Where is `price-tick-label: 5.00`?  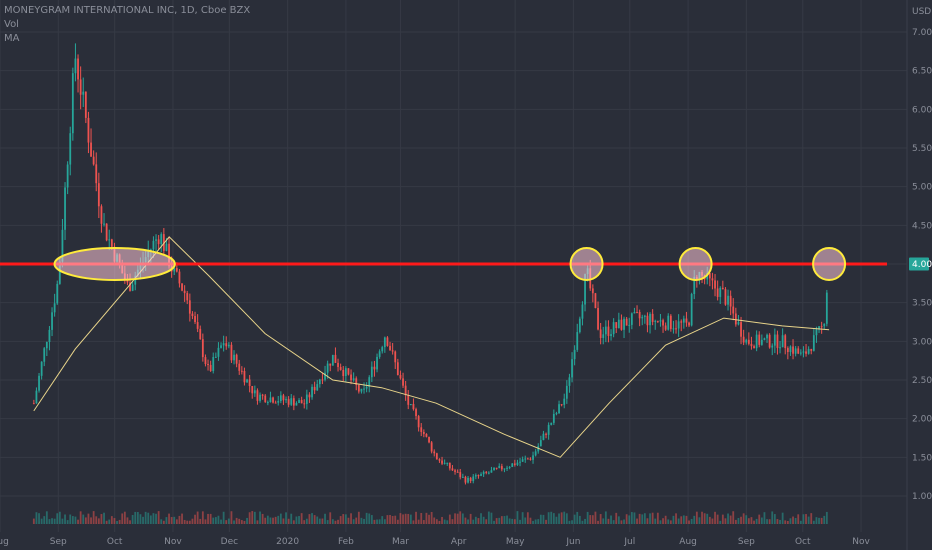 price-tick-label: 5.00 is located at coordinates (922, 188).